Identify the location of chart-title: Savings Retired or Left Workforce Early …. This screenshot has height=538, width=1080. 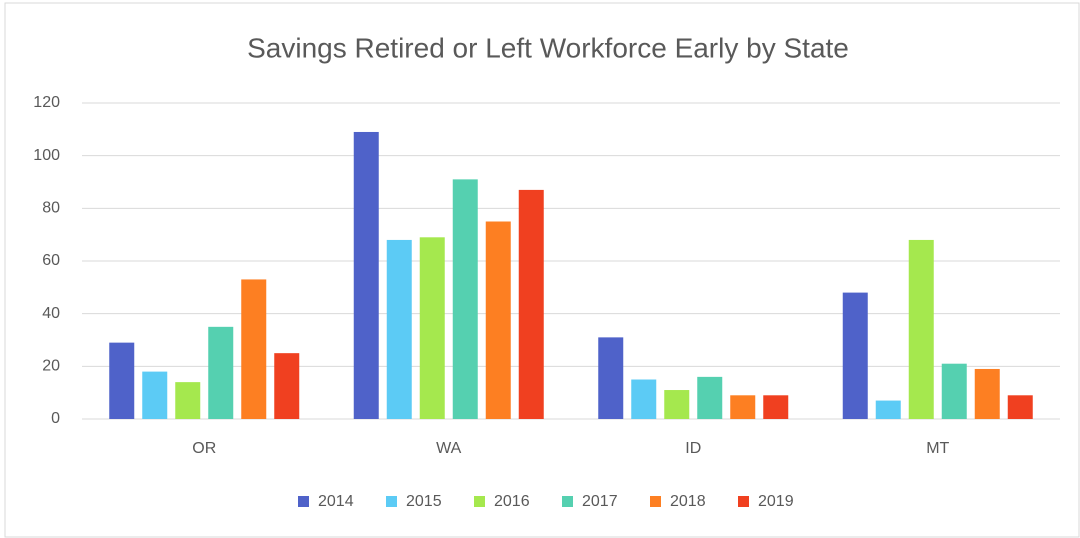
(548, 47).